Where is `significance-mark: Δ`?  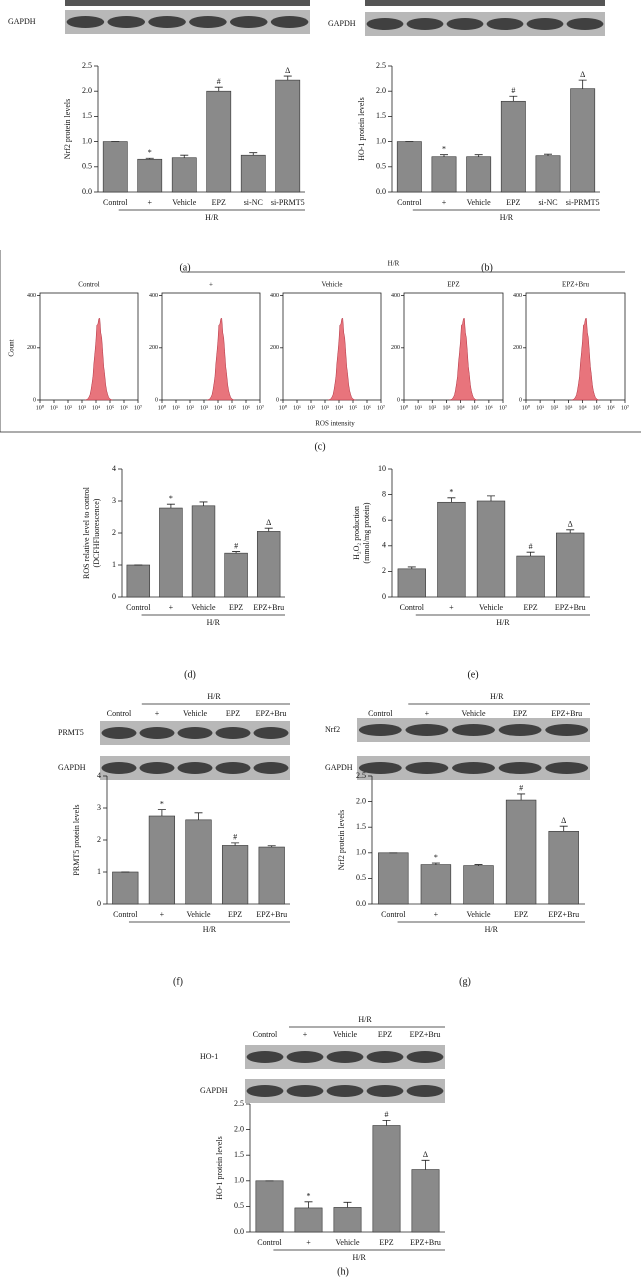 significance-mark: Δ is located at coordinates (570, 524).